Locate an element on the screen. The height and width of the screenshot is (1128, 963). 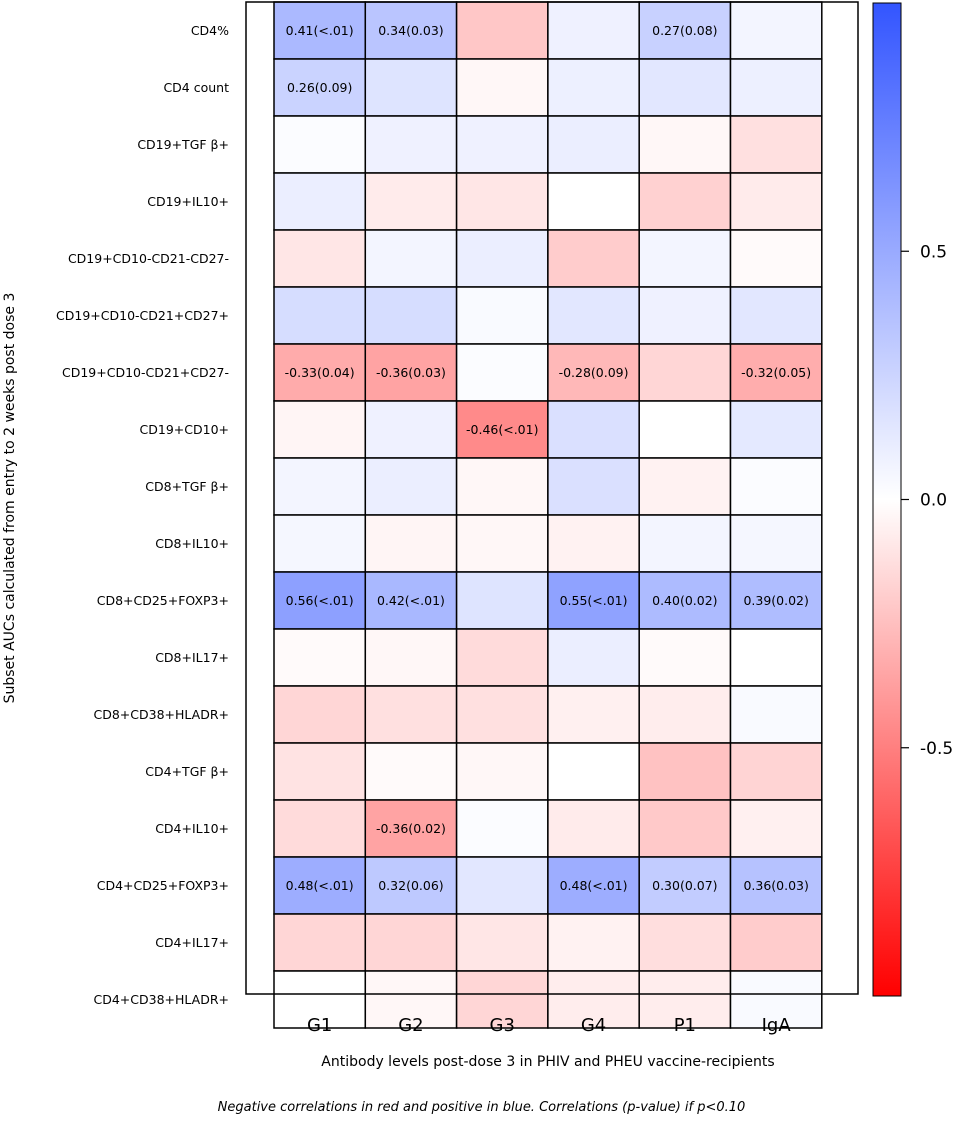
row-label: CD4+CD38+HLADR+ is located at coordinates (162, 999).